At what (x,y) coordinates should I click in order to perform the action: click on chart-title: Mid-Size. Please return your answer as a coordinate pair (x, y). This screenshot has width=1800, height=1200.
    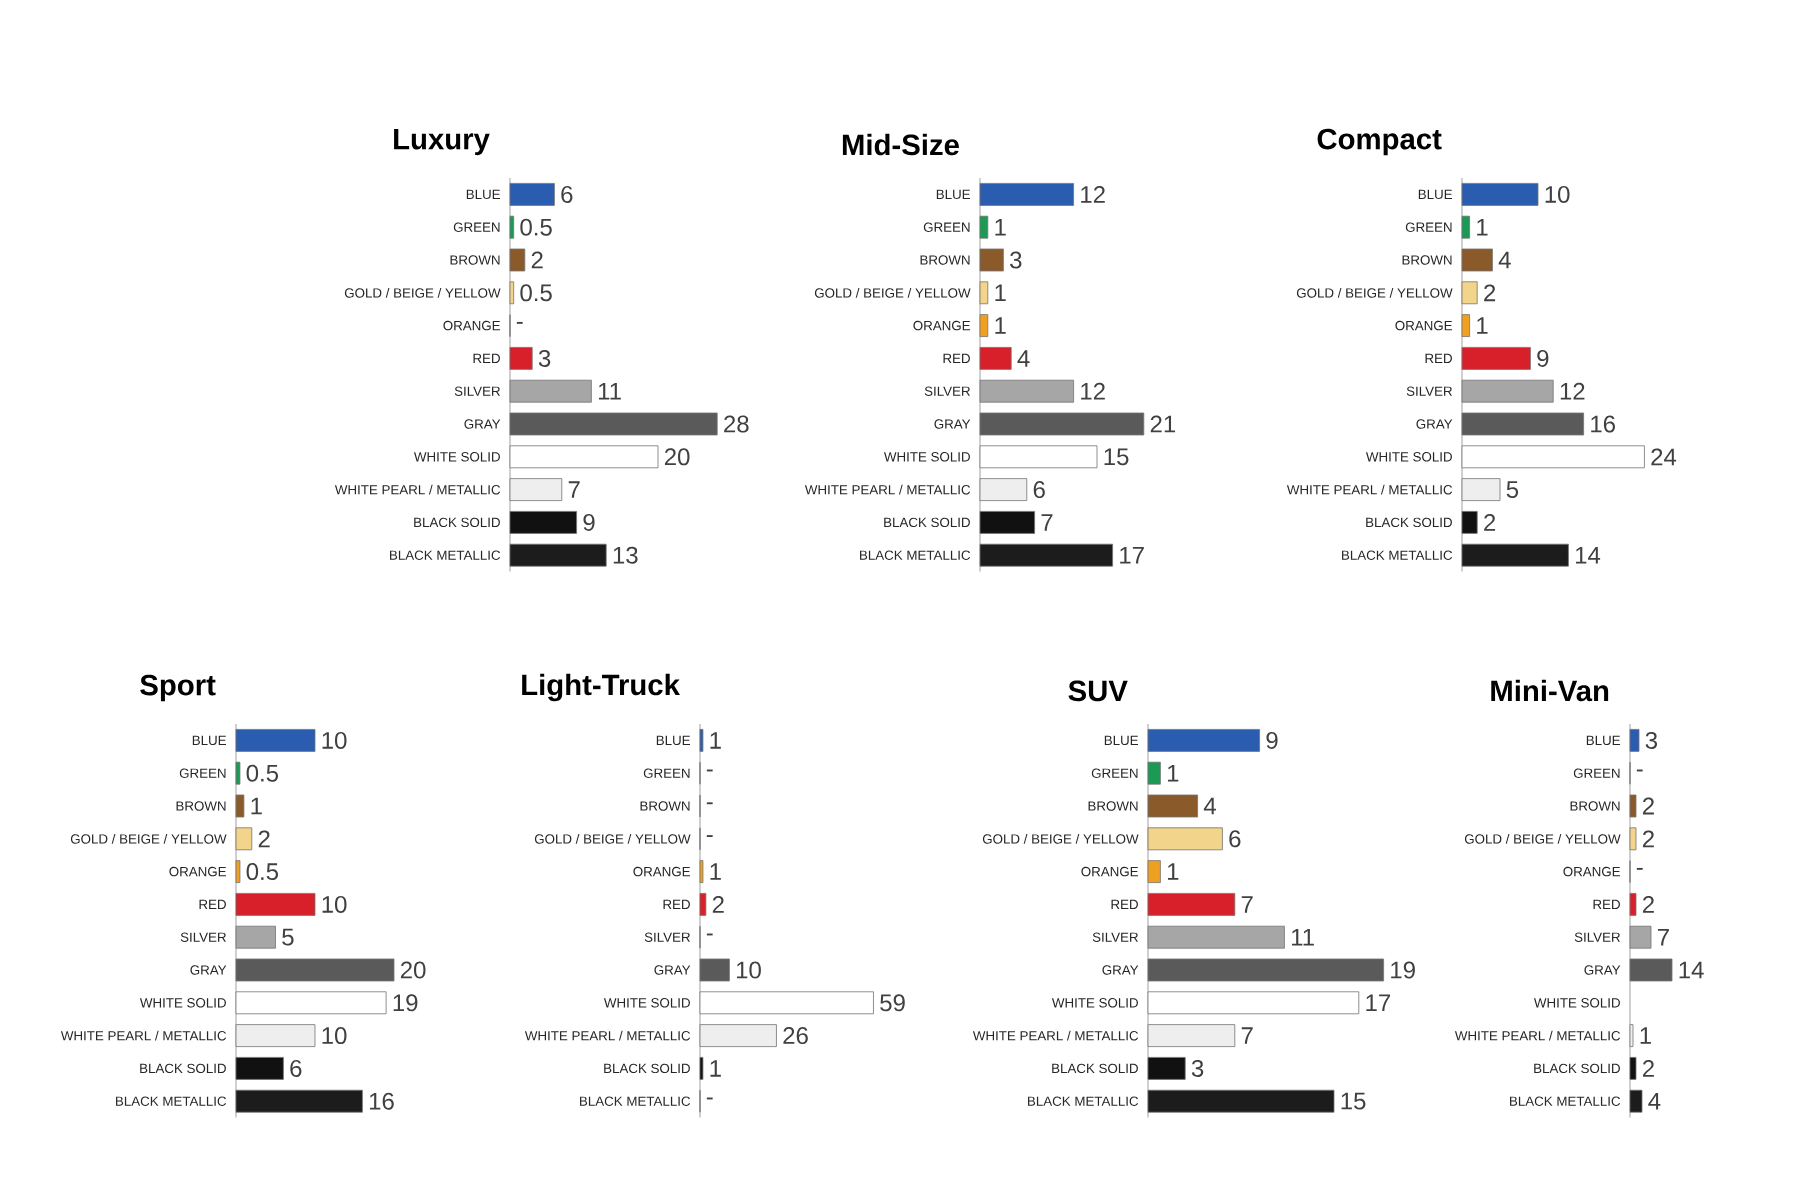
    Looking at the image, I should click on (900, 144).